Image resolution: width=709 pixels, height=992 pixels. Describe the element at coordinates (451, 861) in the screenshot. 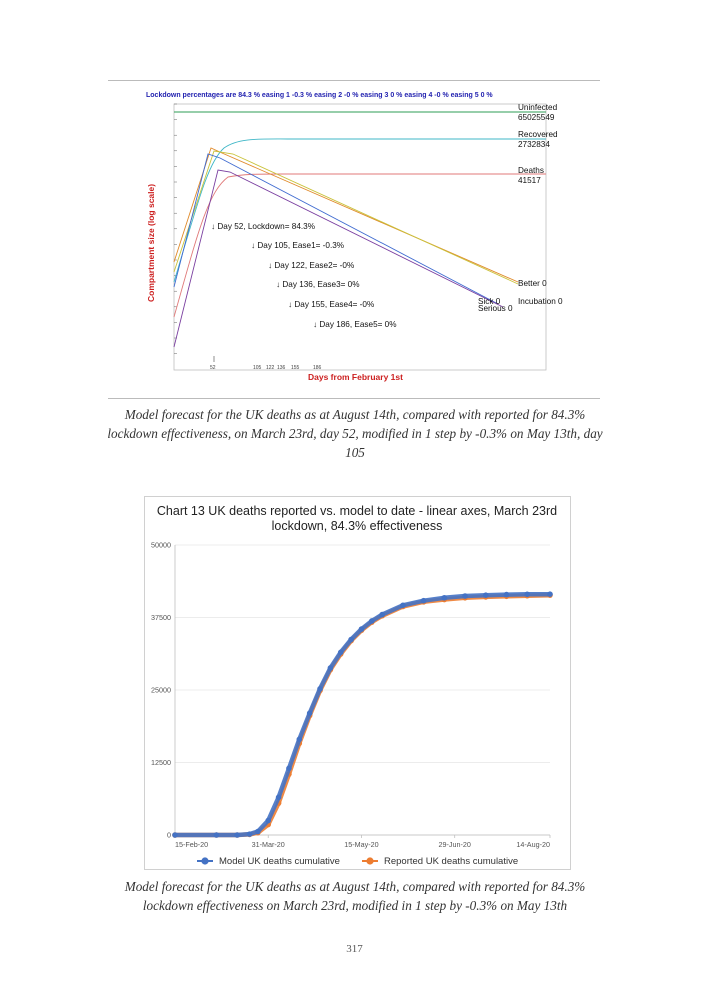

I see `legend-reported-label: Reported UK deaths cumulative` at that location.